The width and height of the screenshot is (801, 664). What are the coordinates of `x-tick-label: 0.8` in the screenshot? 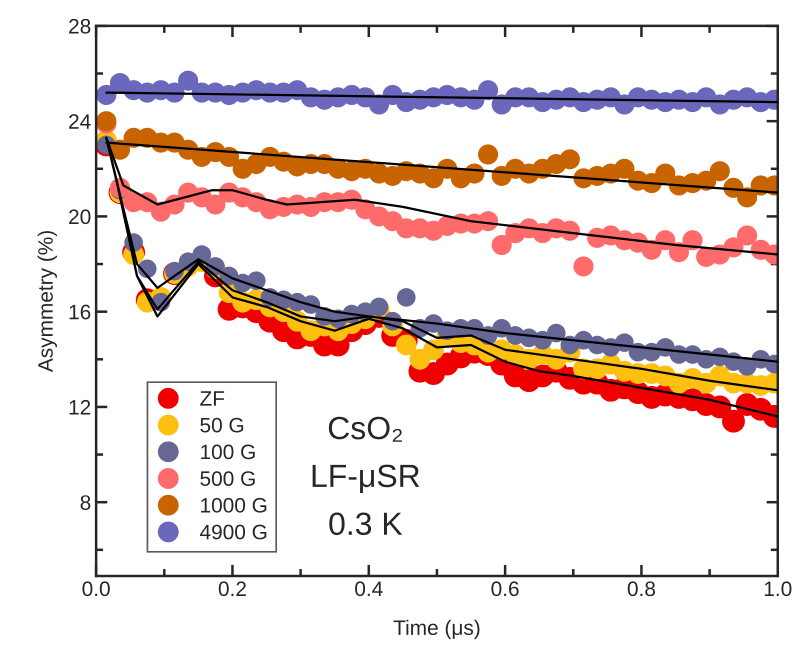 It's located at (642, 588).